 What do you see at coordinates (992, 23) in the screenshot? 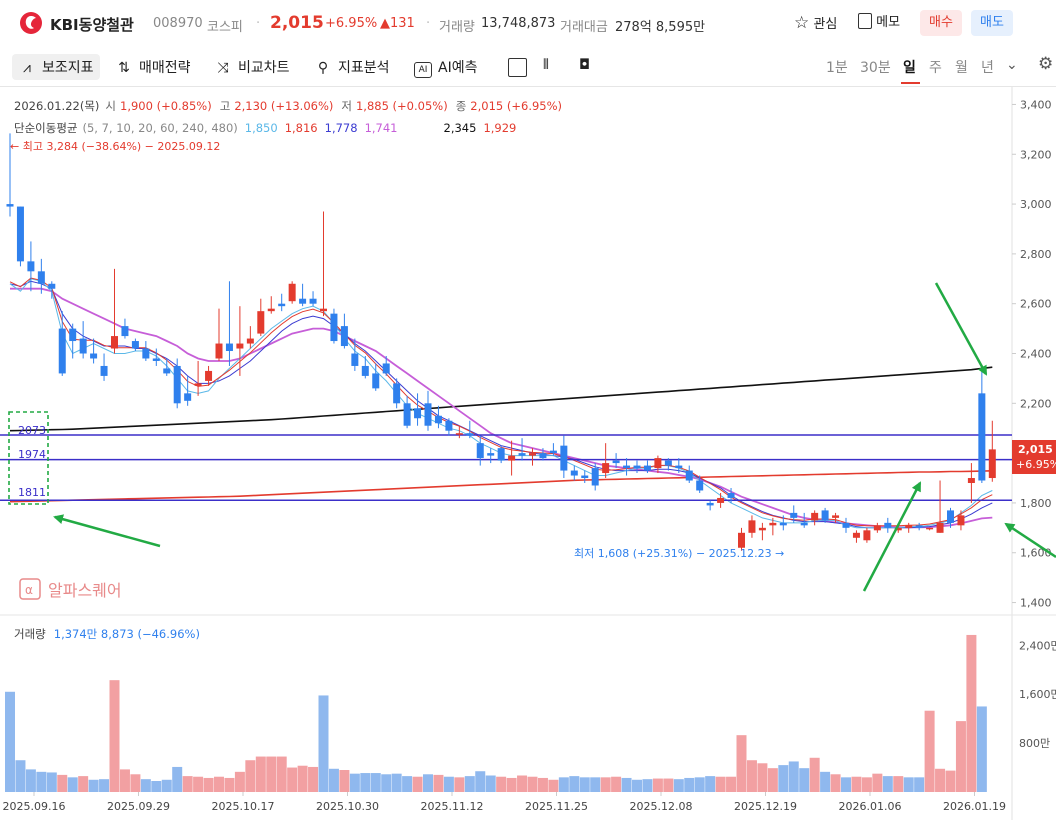
I see `sell-button: 매도` at bounding box center [992, 23].